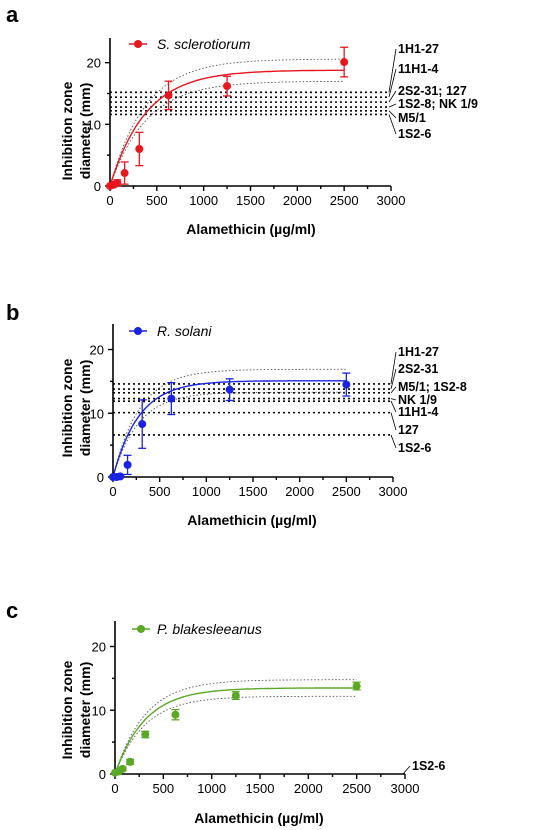  Describe the element at coordinates (412, 118) in the screenshot. I see `reference-label: M5/1` at that location.